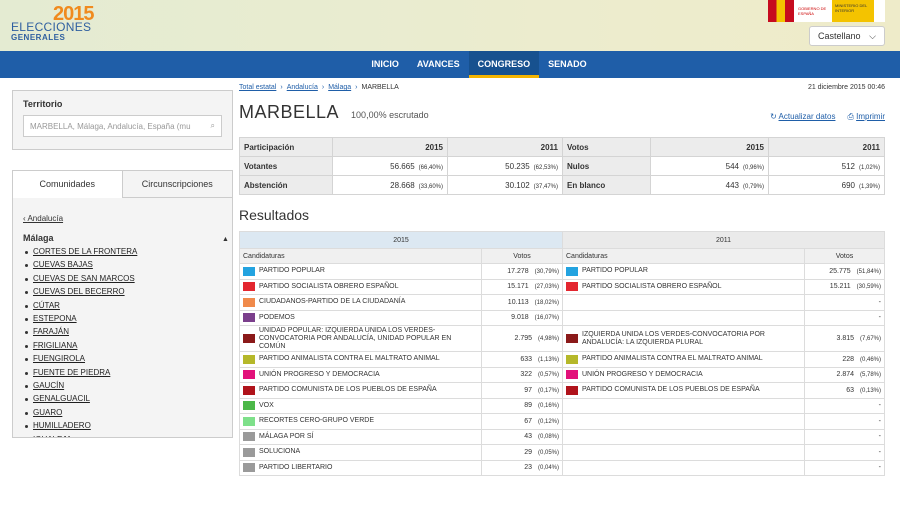 This screenshot has height=514, width=900. Describe the element at coordinates (286, 185) in the screenshot. I see `row-label: Abstención` at that location.